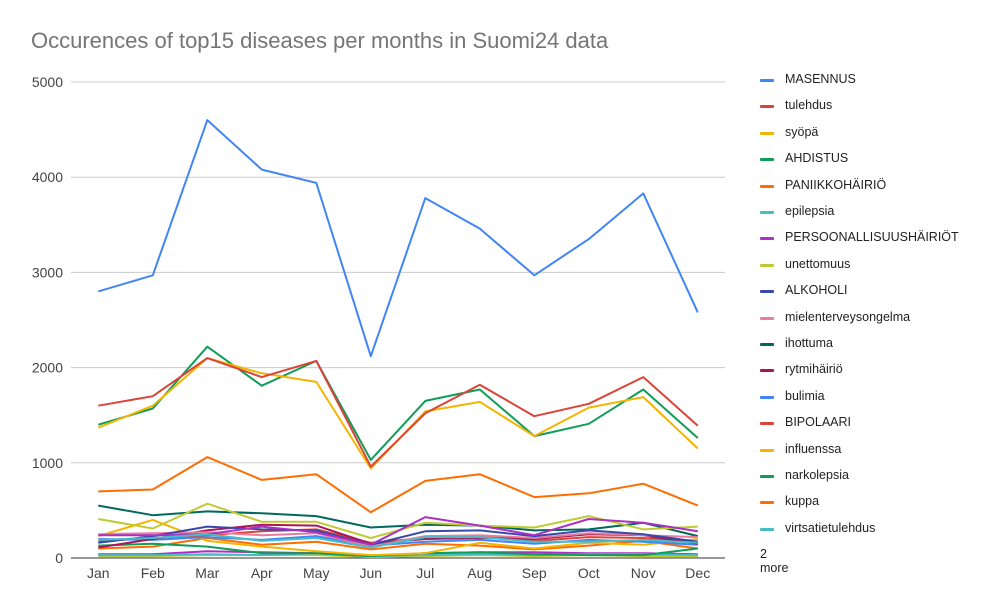  I want to click on y-tick-label: 0, so click(59, 558).